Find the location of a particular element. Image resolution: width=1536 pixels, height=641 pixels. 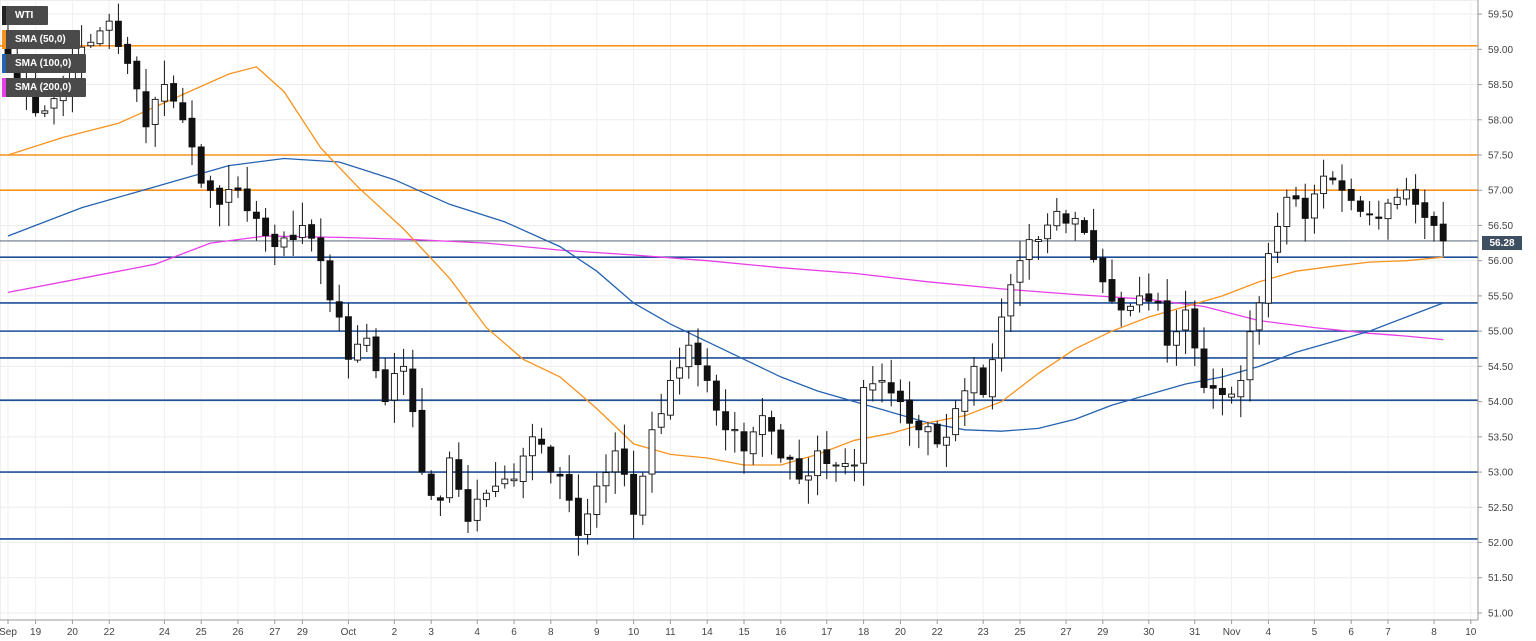

x-tick-label: 7 is located at coordinates (1388, 632).